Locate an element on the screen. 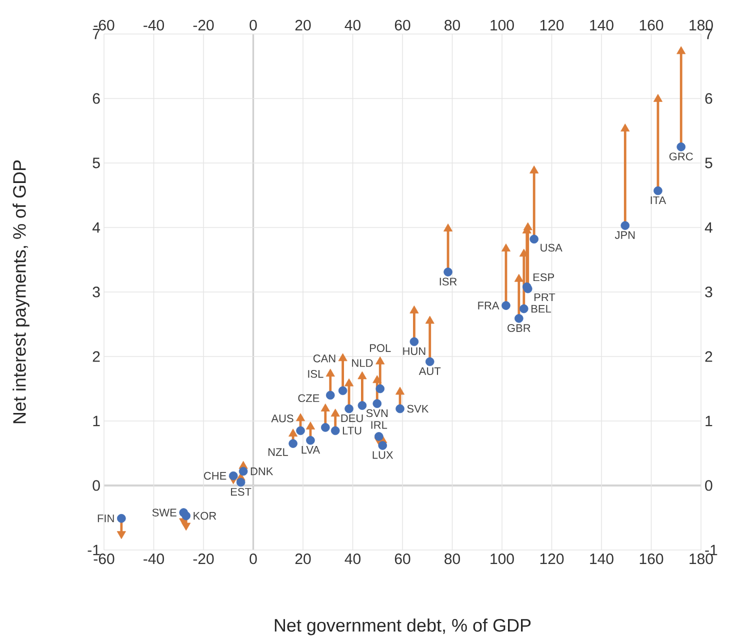 The height and width of the screenshot is (639, 736). annotation: GRC is located at coordinates (681, 156).